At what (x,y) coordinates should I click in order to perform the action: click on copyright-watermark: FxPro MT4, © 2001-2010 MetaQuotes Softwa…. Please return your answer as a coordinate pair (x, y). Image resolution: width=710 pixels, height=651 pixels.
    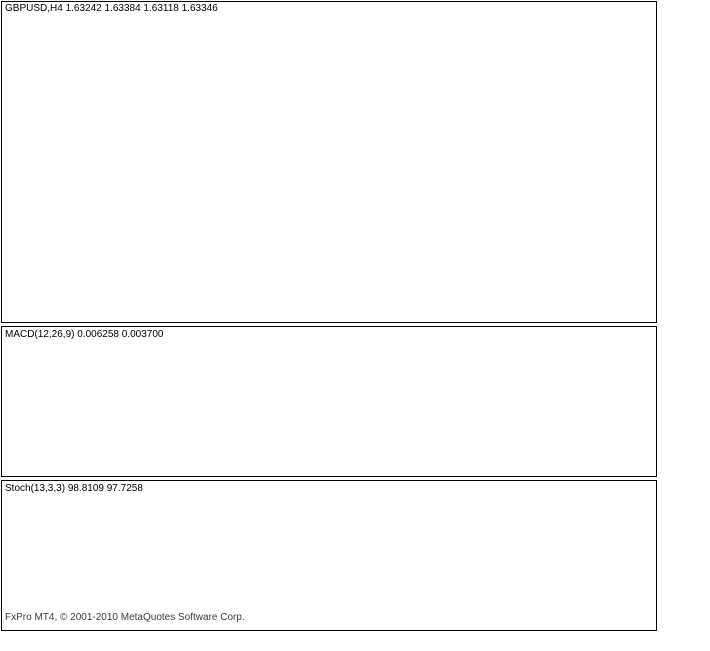
    Looking at the image, I should click on (125, 617).